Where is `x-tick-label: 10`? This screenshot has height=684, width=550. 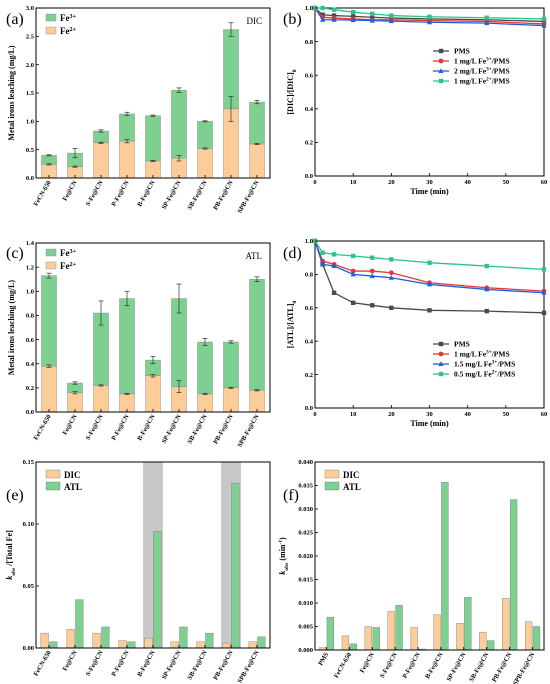 x-tick-label: 10 is located at coordinates (353, 414).